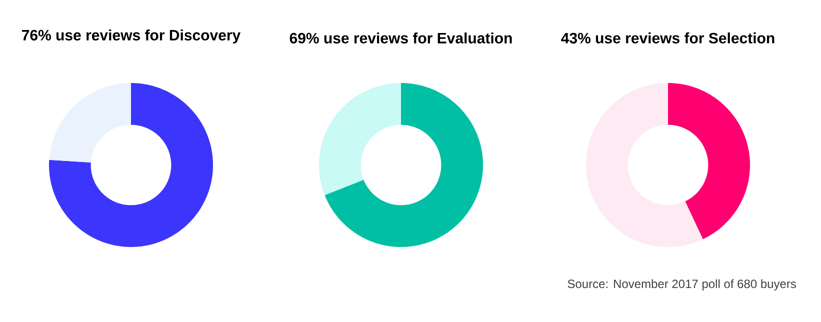  What do you see at coordinates (131, 36) in the screenshot?
I see `chart-title: 76% use reviews for Discovery` at bounding box center [131, 36].